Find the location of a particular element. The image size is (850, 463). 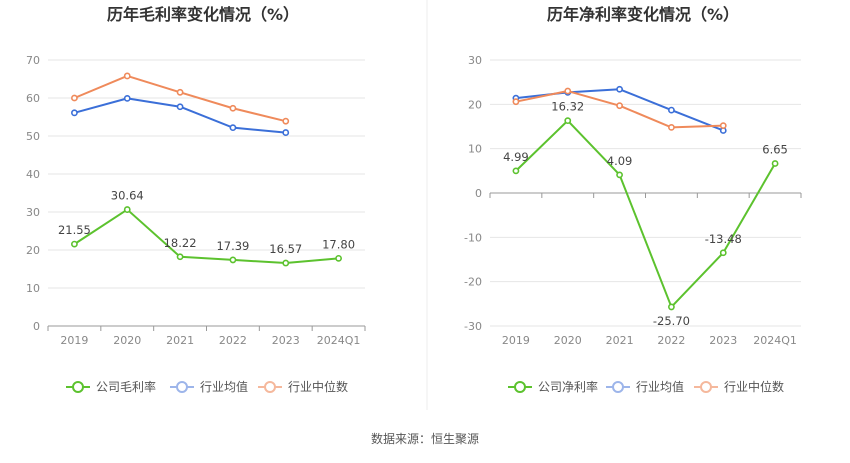

y-tick-label: -30 is located at coordinates (473, 326).